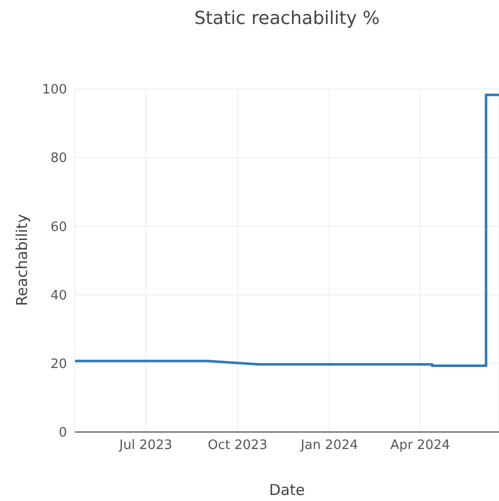 Image resolution: width=499 pixels, height=501 pixels. Describe the element at coordinates (58, 158) in the screenshot. I see `y-tick-label: 80` at that location.